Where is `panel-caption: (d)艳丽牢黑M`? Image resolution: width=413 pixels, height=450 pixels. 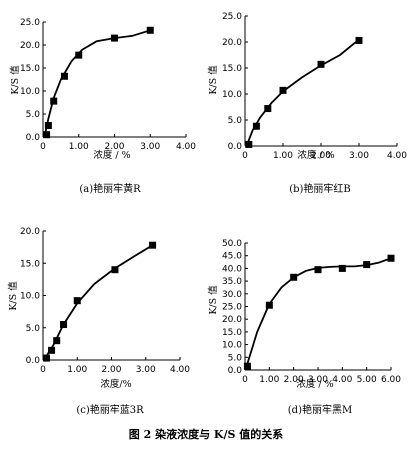
panel-caption: (d)艳丽牢黑M is located at coordinates (320, 409).